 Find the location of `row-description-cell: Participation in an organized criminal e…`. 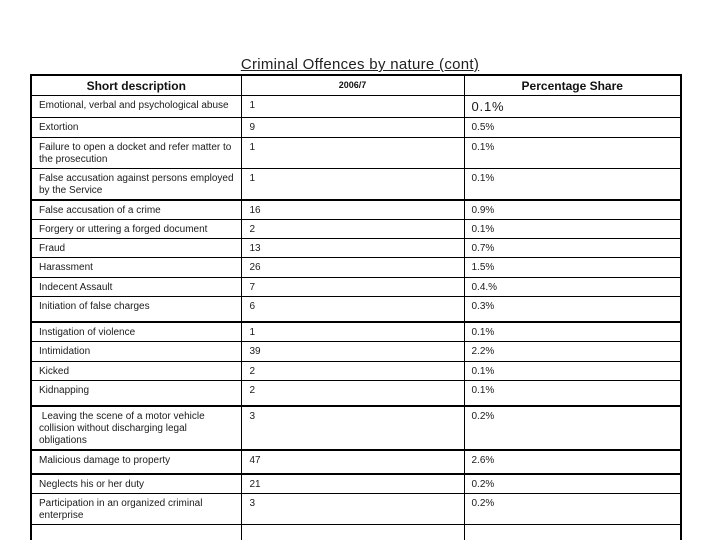

row-description-cell: Participation in an organized criminal e… is located at coordinates (136, 509).